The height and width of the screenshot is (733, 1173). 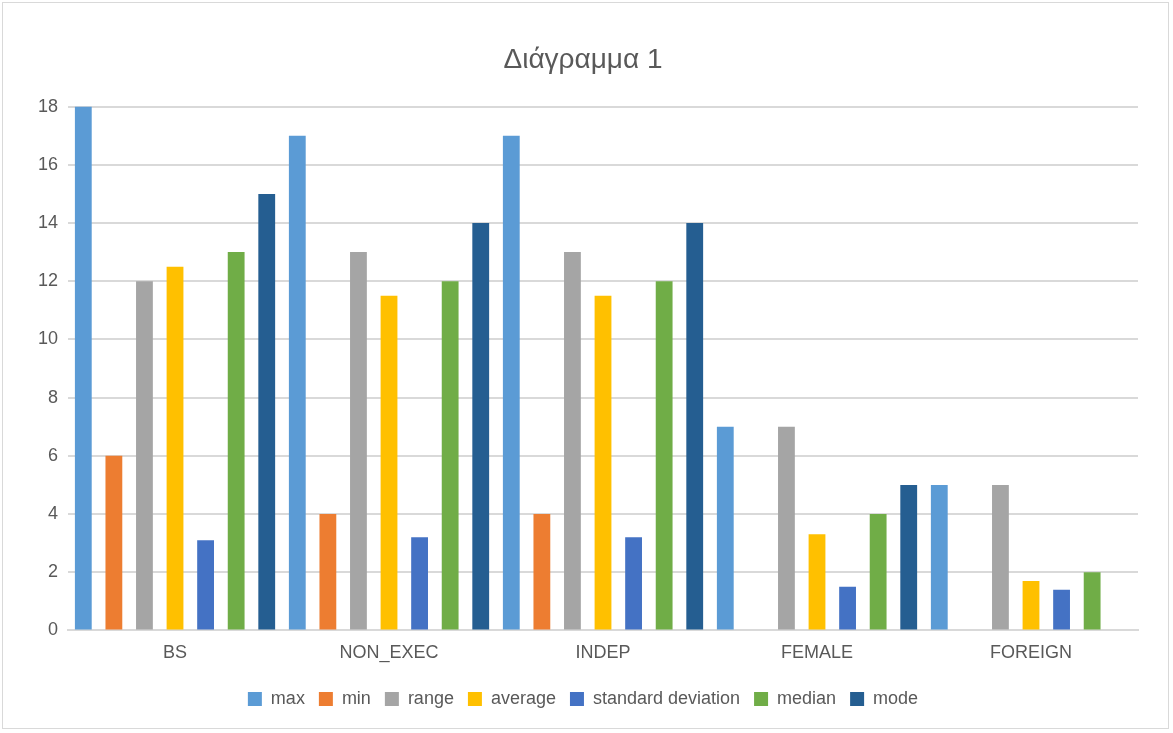 What do you see at coordinates (807, 697) in the screenshot?
I see `legend-label: median` at bounding box center [807, 697].